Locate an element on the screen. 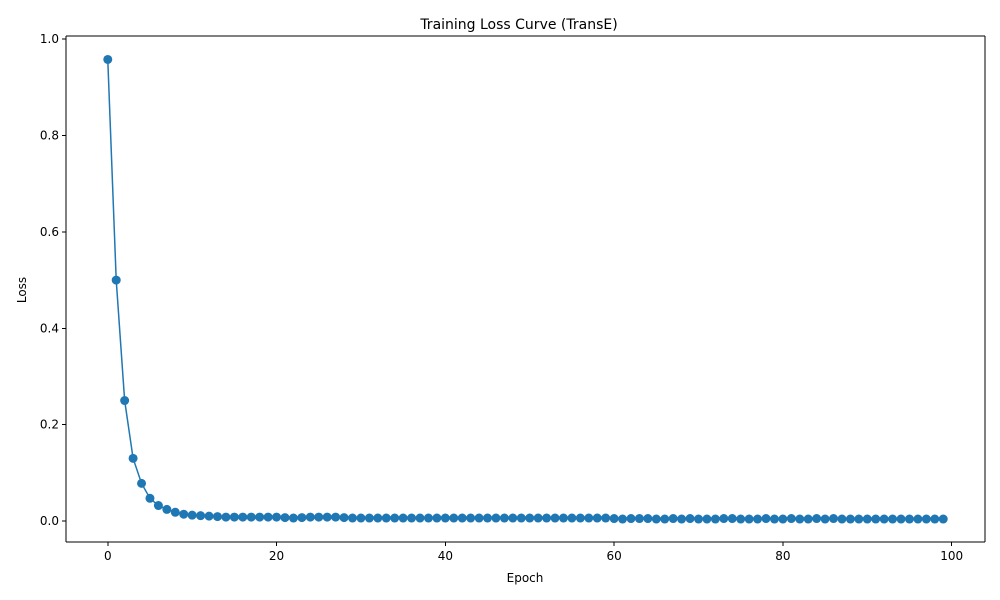  y-tick-label: 0.6 is located at coordinates (49, 232).